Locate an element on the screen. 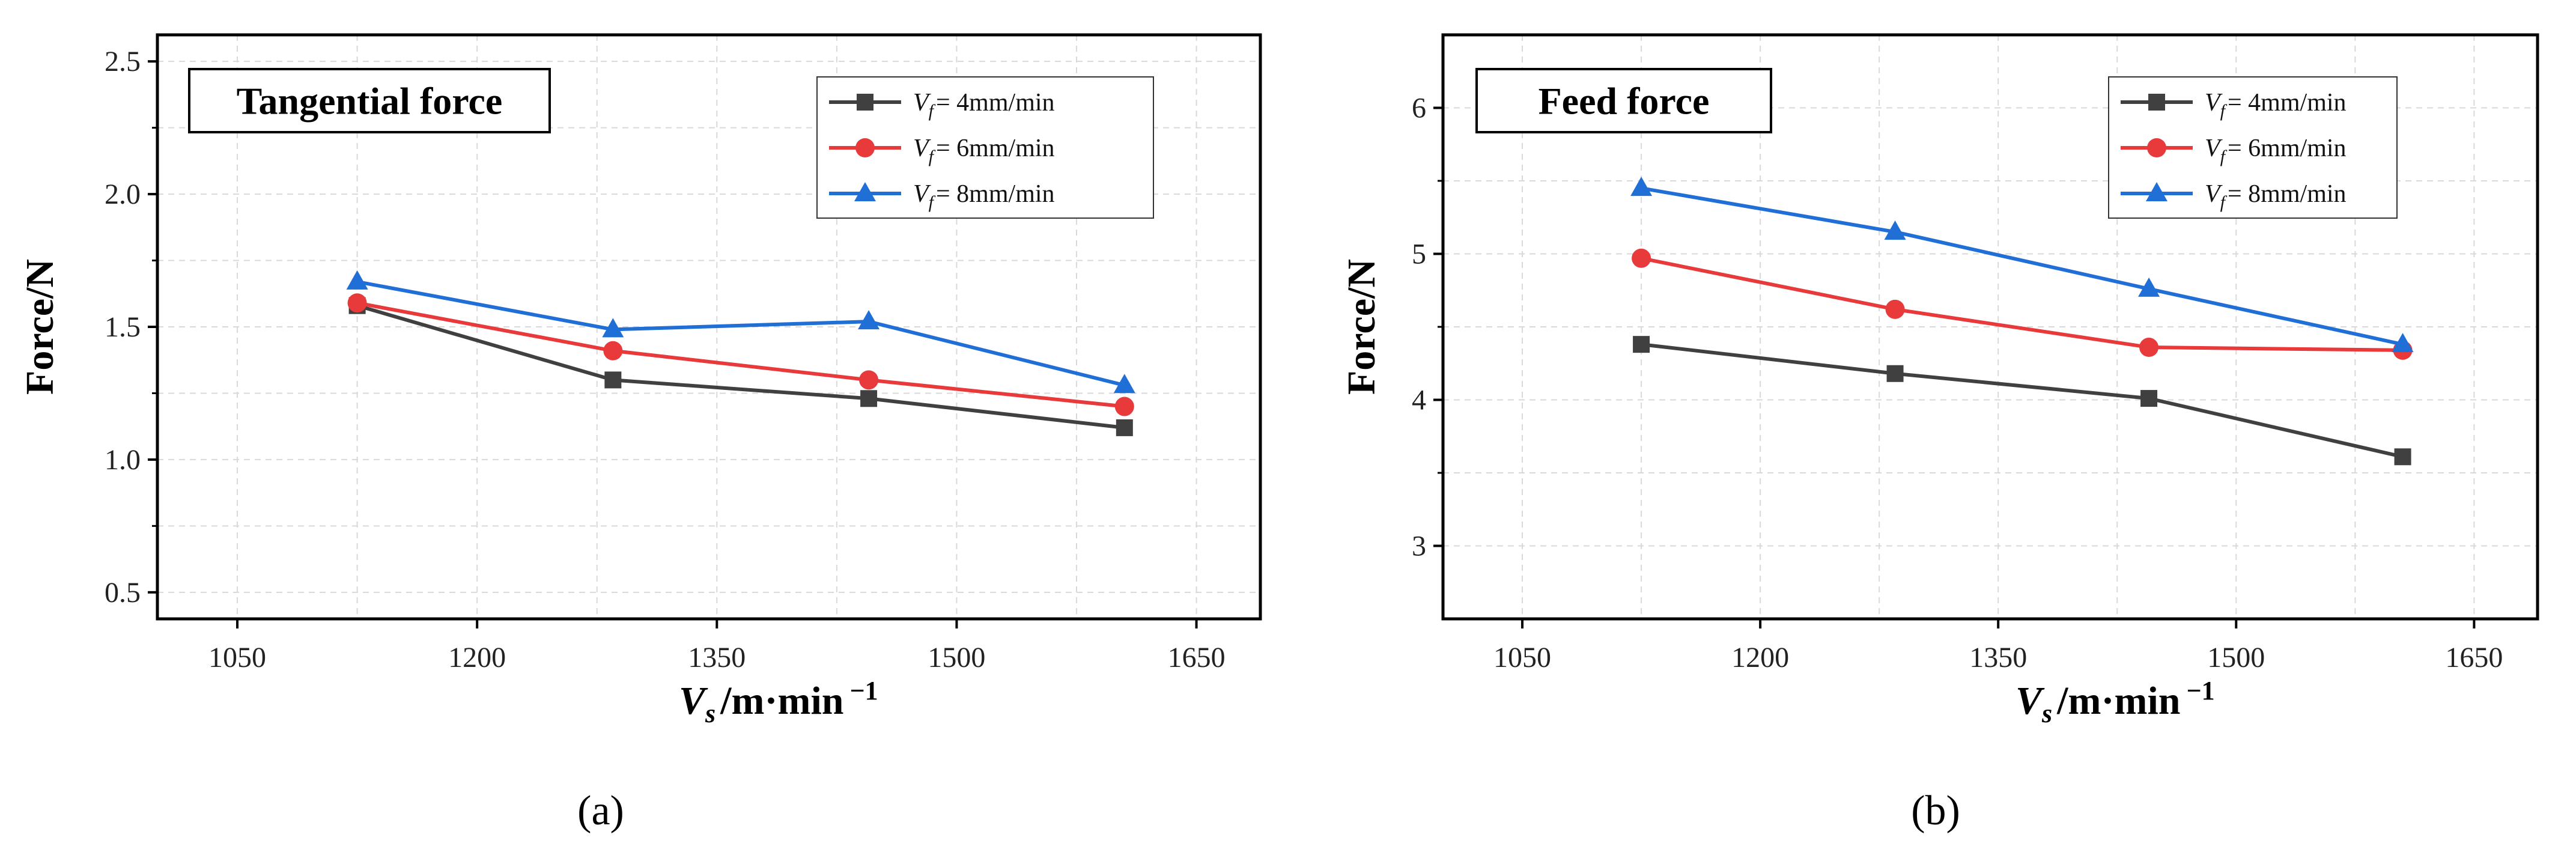  panel-label: (a) is located at coordinates (600, 811).